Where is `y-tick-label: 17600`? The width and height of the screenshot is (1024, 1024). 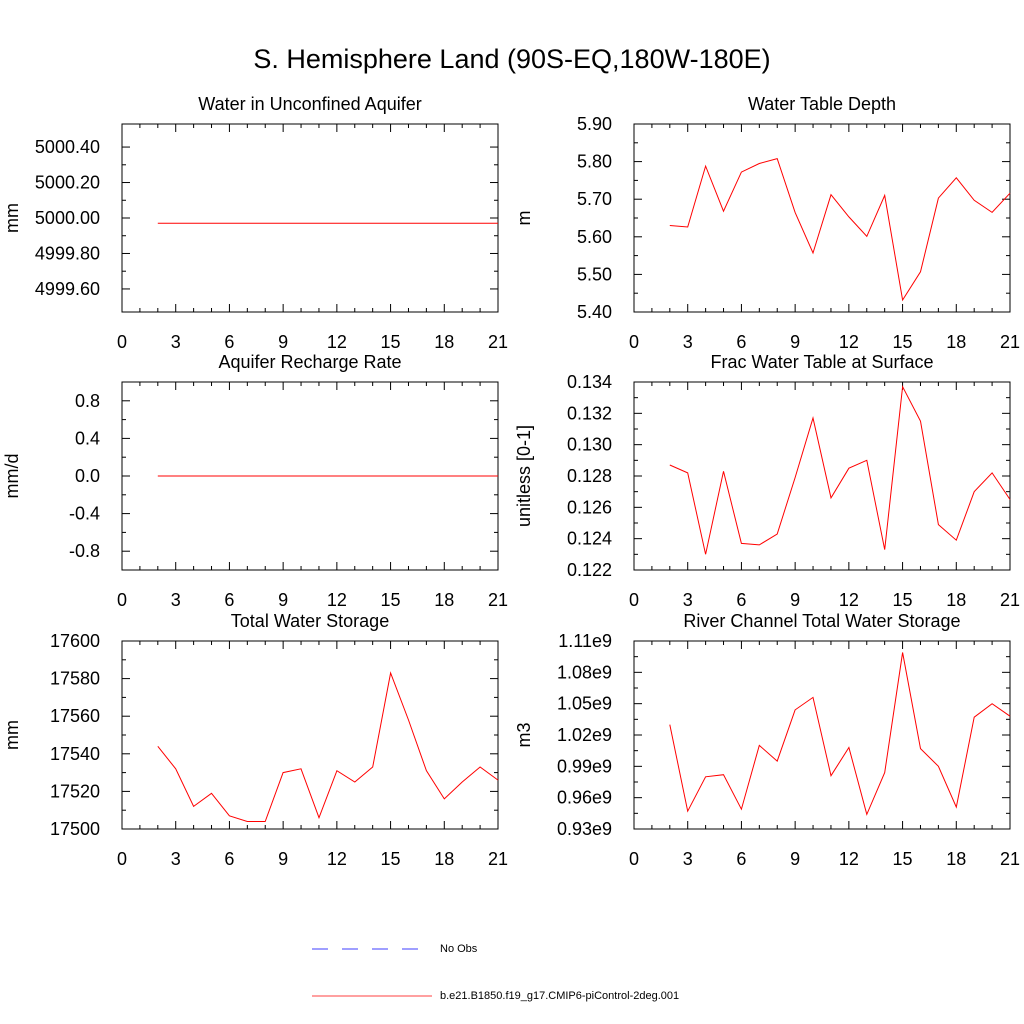
y-tick-label: 17600 is located at coordinates (75, 641).